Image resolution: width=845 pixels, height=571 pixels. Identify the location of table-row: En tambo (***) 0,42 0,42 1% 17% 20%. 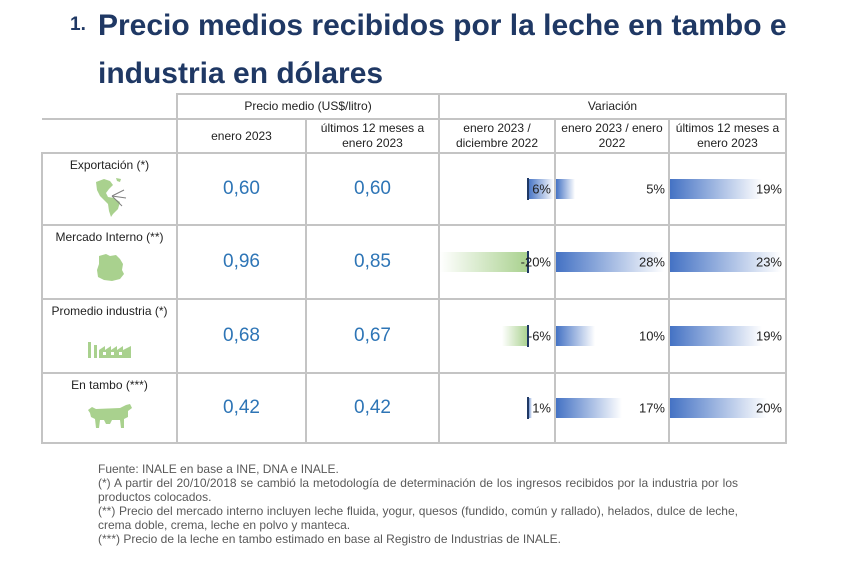
(414, 408).